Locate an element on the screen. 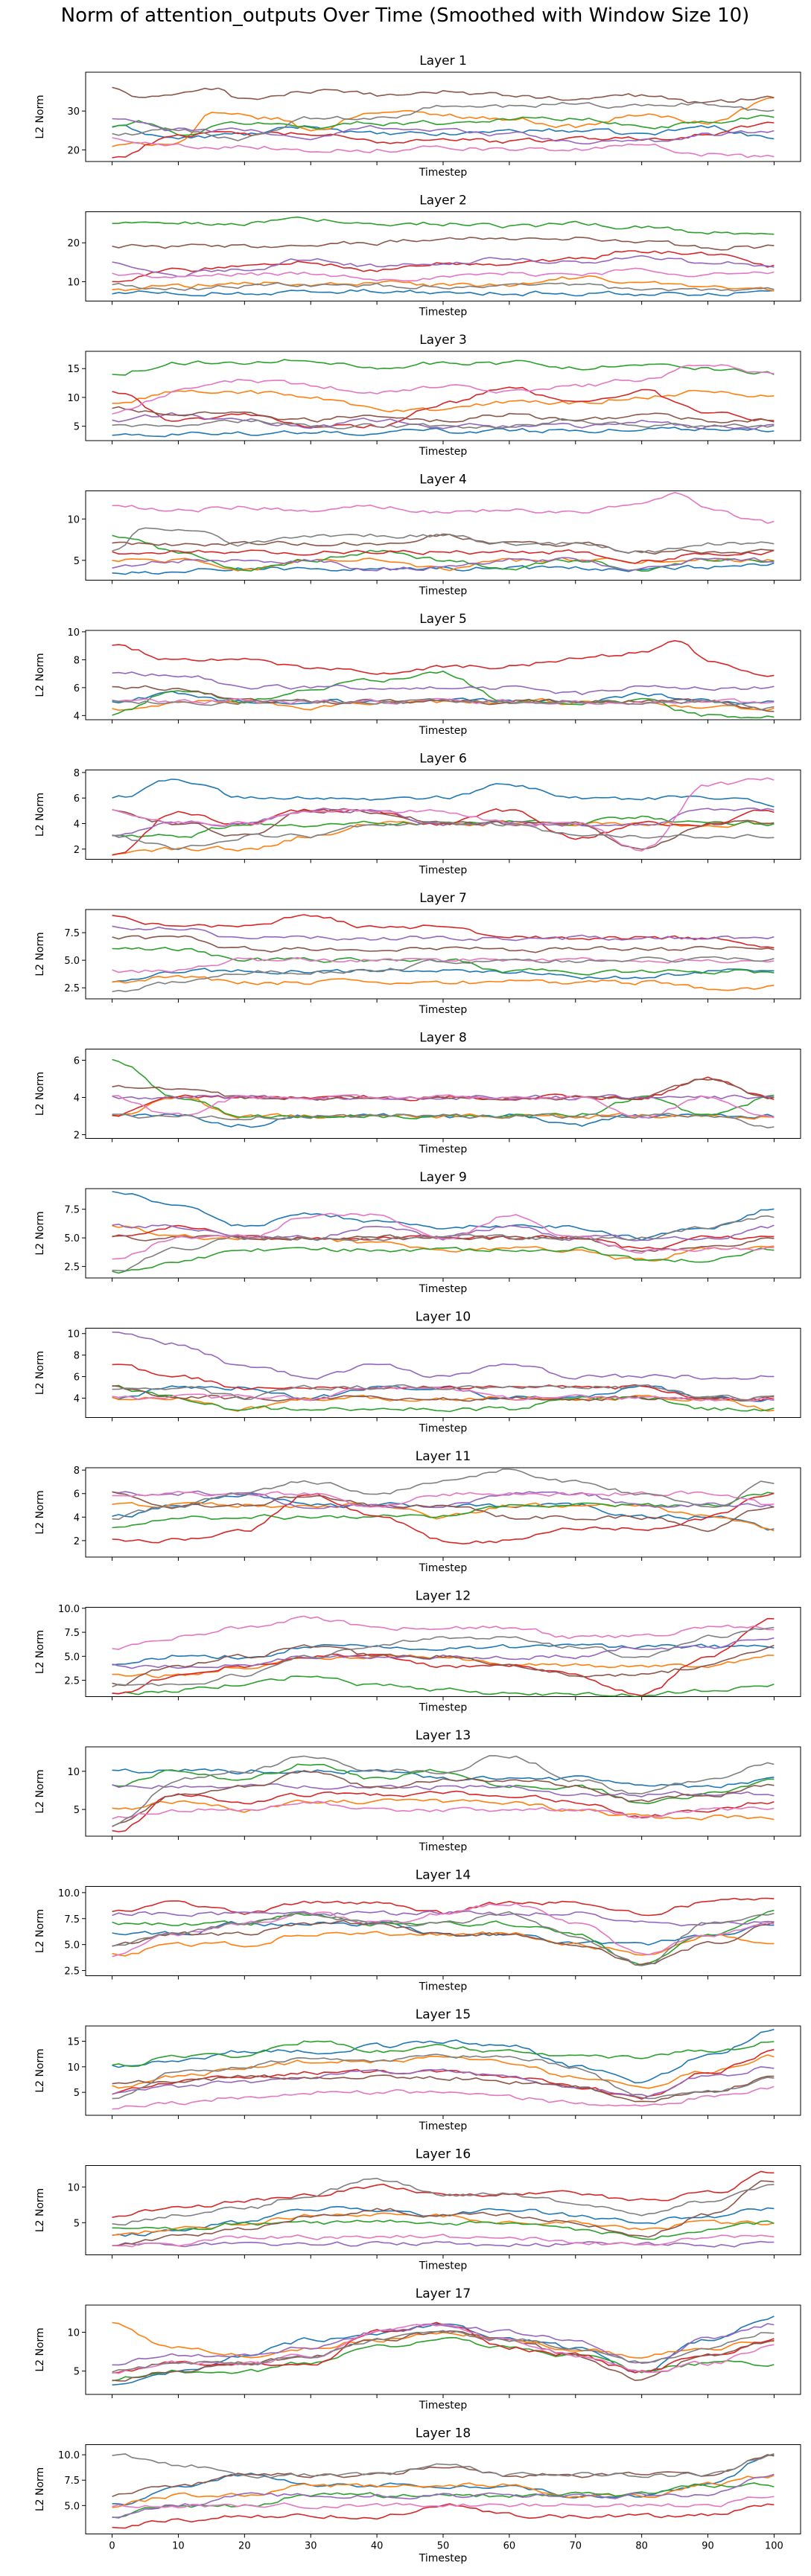 Image resolution: width=811 pixels, height=2576 pixels. y-tick-label: 2 is located at coordinates (77, 1541).